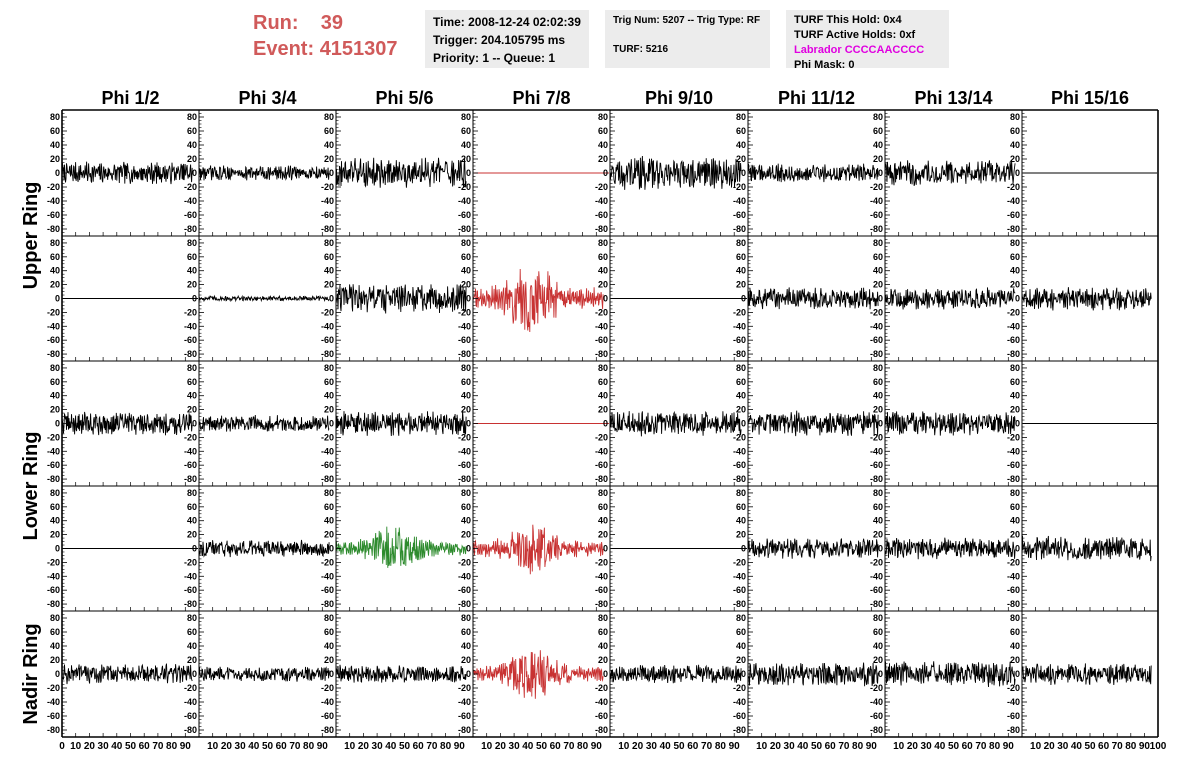 This screenshot has width=1196, height=772. What do you see at coordinates (950, 298) in the screenshot?
I see `trace-r2-c7` at bounding box center [950, 298].